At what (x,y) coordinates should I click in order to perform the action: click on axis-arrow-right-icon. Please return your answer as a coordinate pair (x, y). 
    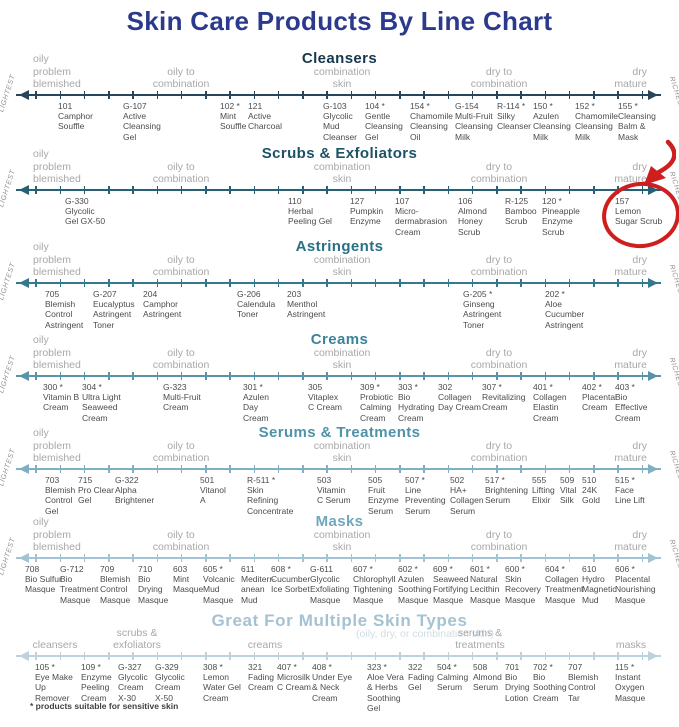
    Looking at the image, I should click on (655, 95).